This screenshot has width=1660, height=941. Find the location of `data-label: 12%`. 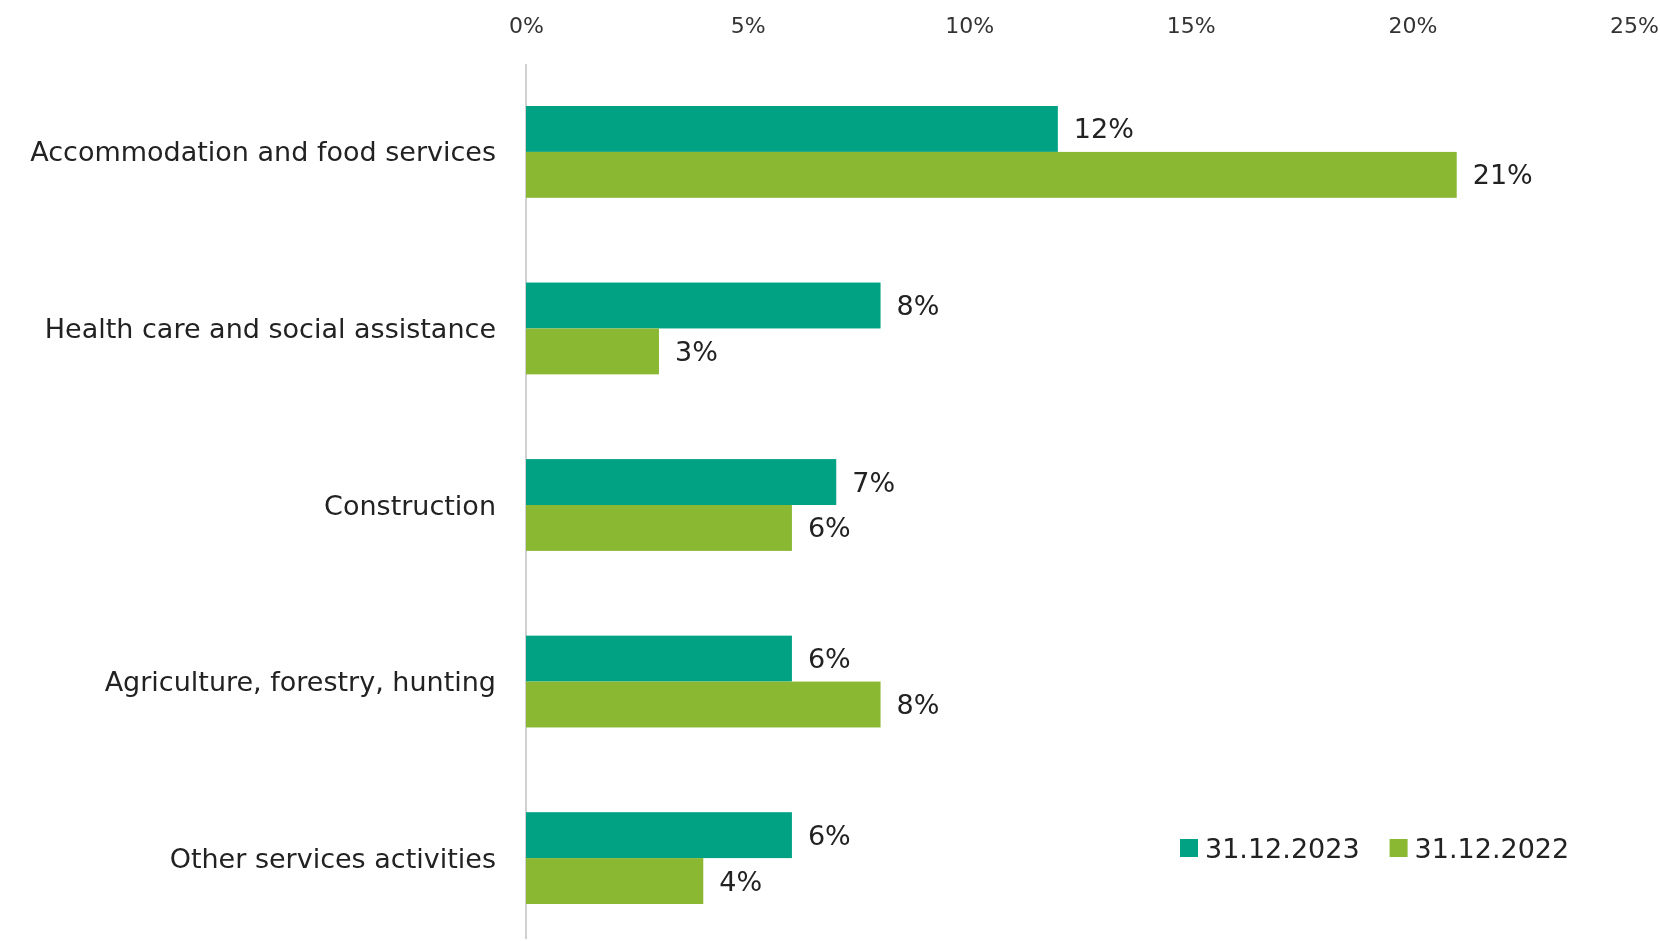

data-label: 12% is located at coordinates (1103, 129).